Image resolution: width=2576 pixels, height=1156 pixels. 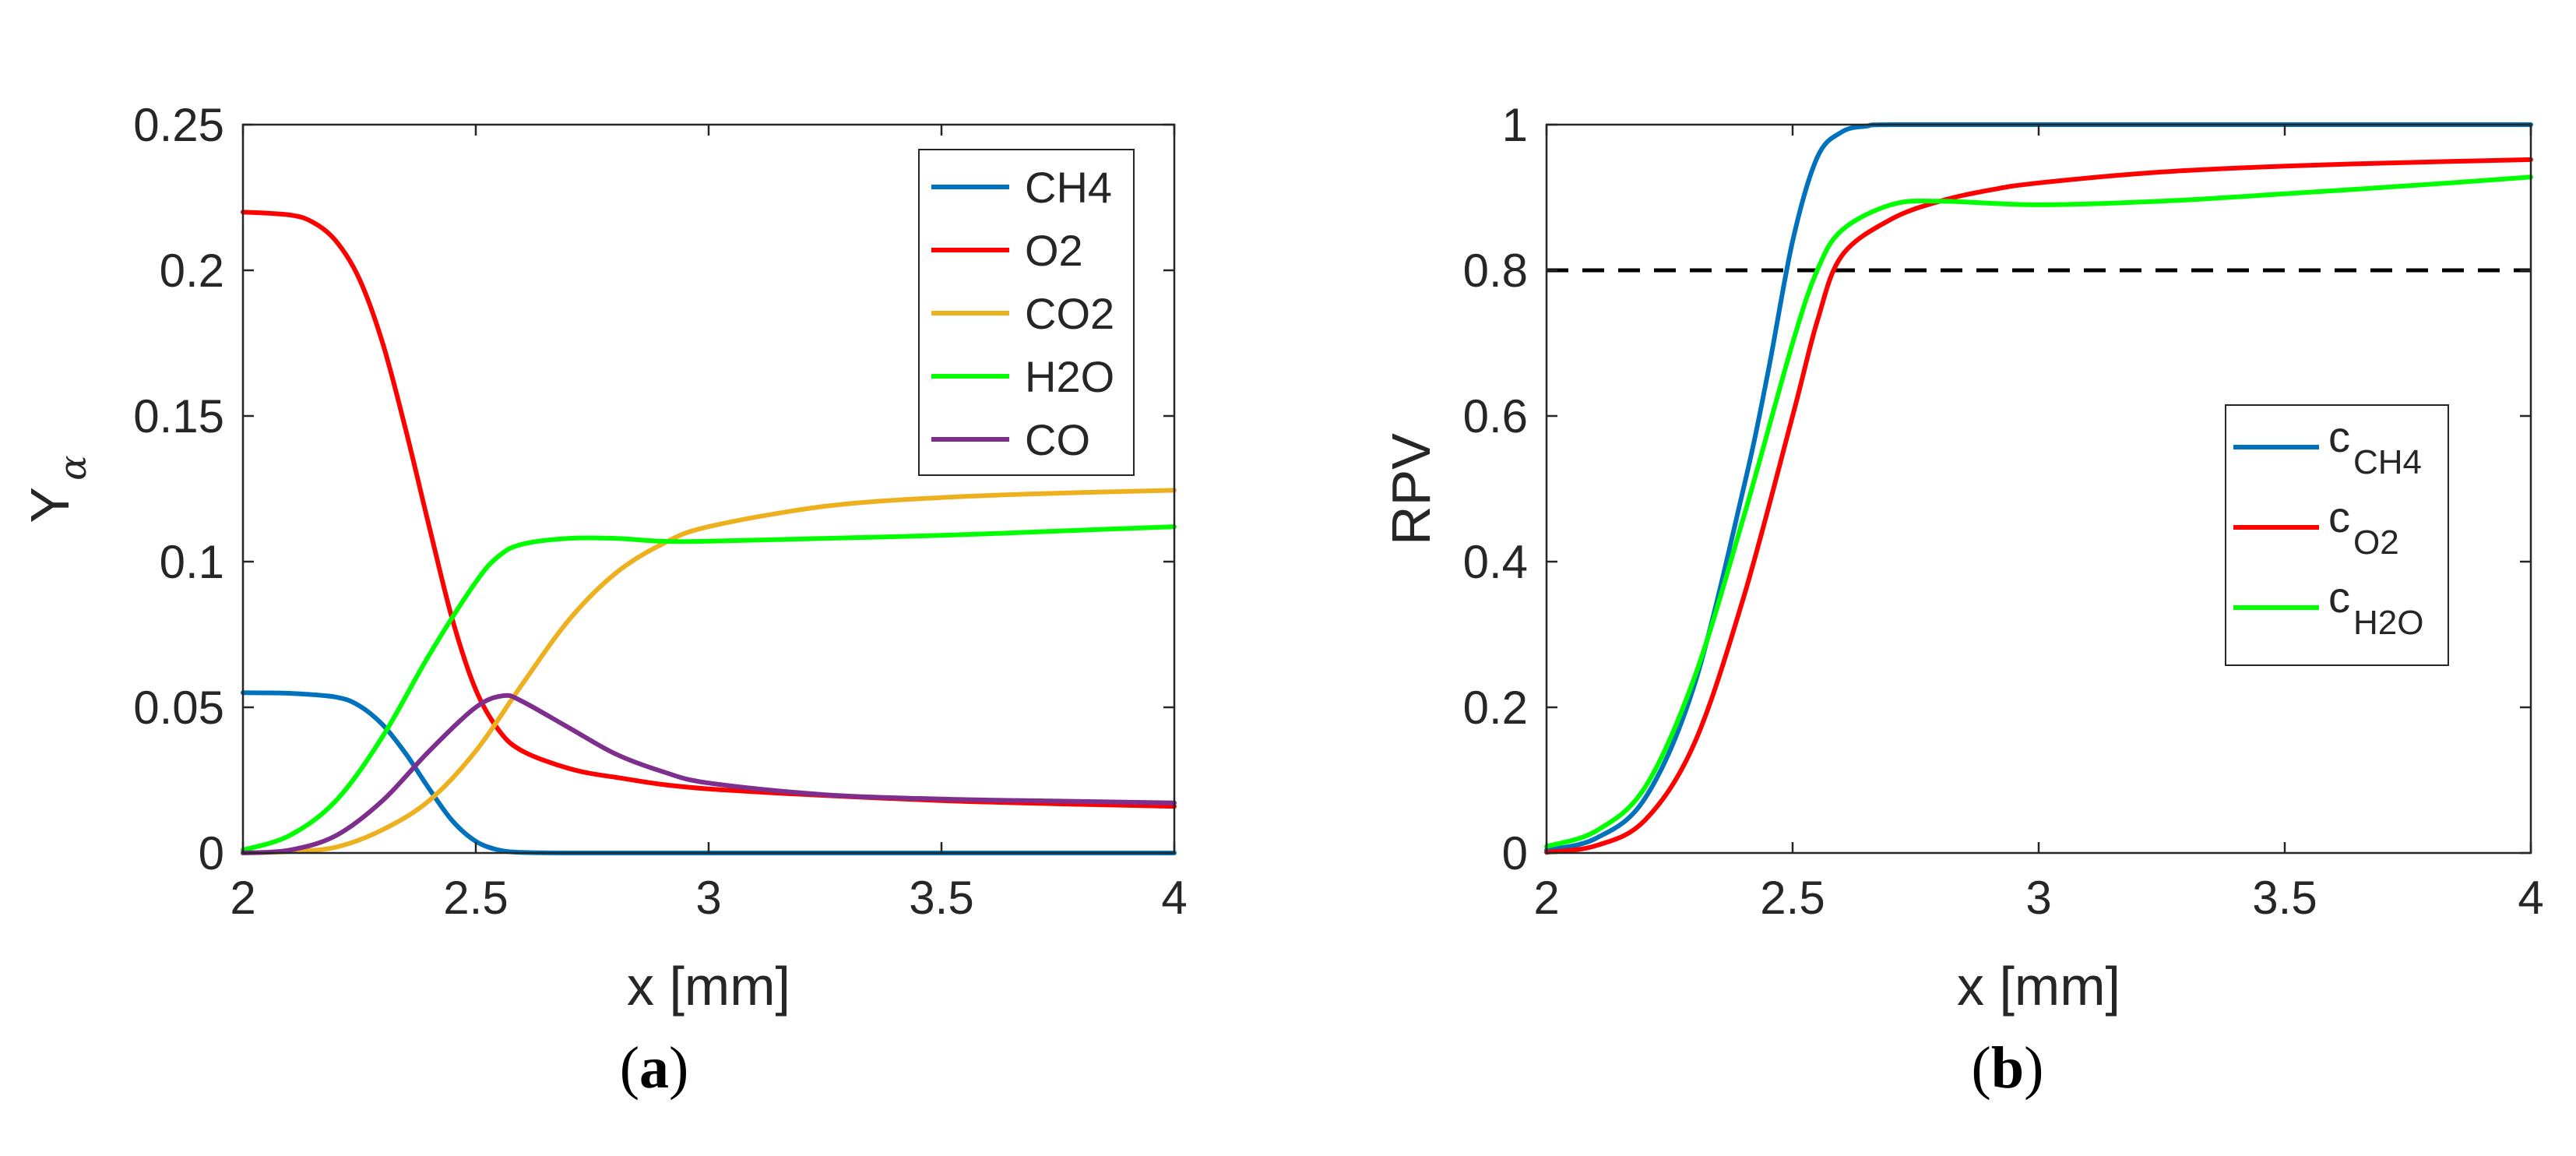 I want to click on svg-text: Yα, so click(x=57, y=489).